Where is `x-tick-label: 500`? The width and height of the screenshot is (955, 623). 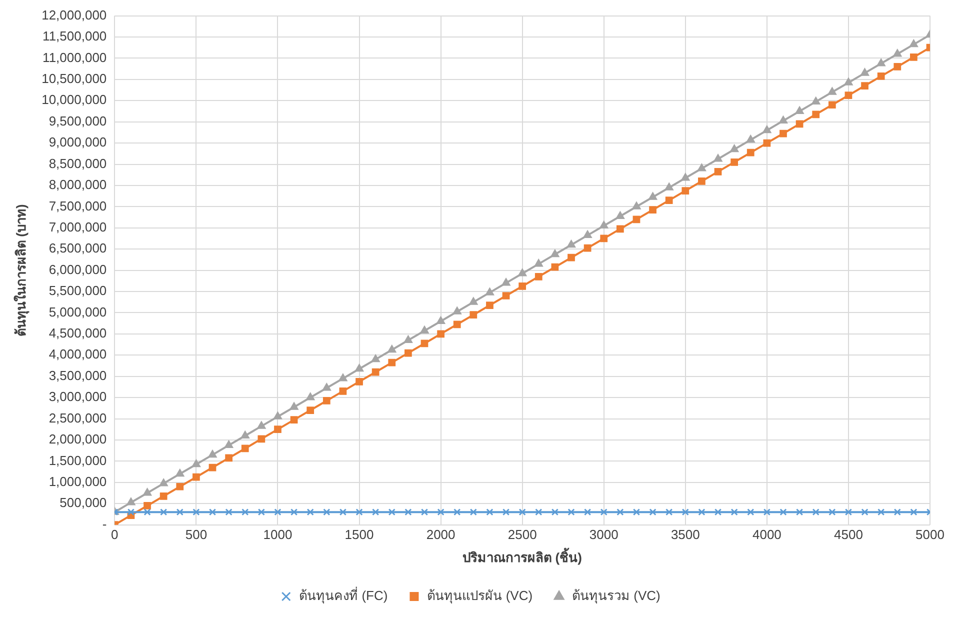 x-tick-label: 500 is located at coordinates (196, 534).